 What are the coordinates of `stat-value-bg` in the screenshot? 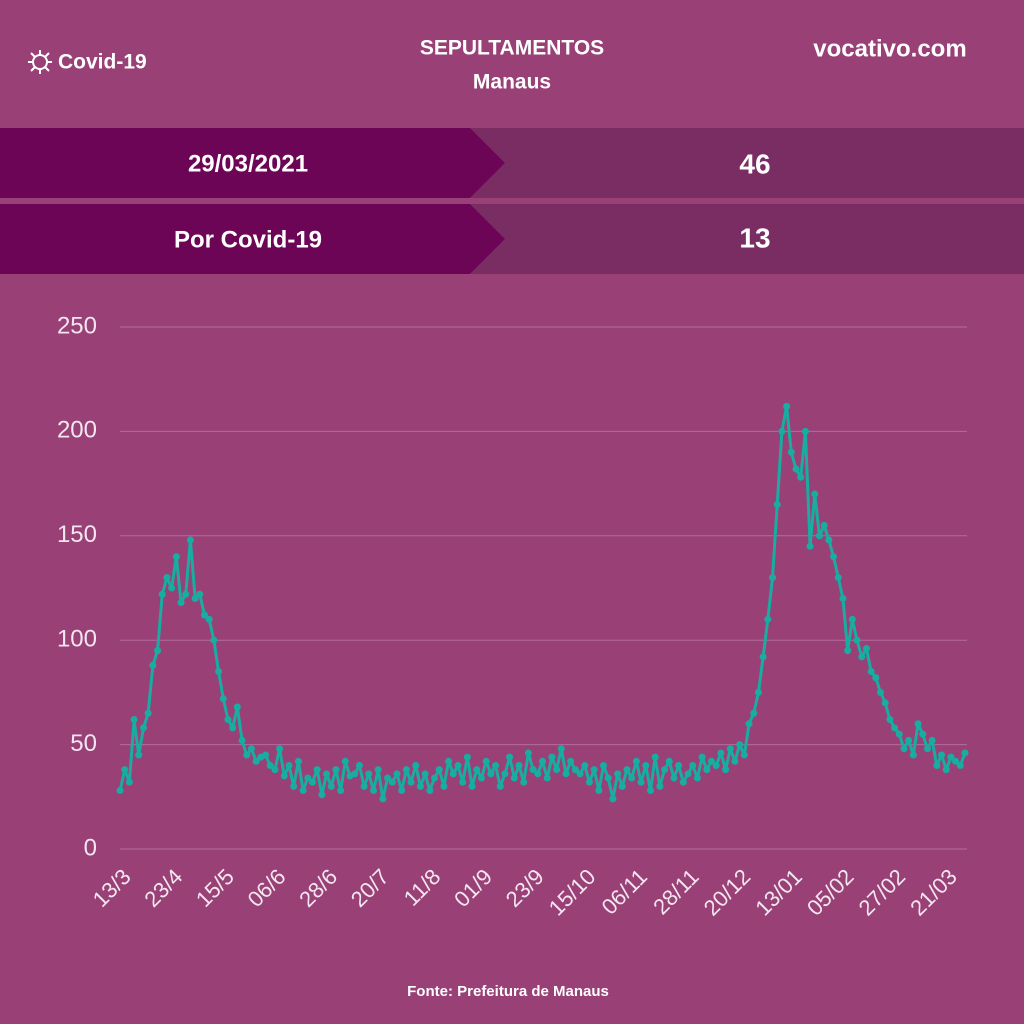 It's located at (747, 239).